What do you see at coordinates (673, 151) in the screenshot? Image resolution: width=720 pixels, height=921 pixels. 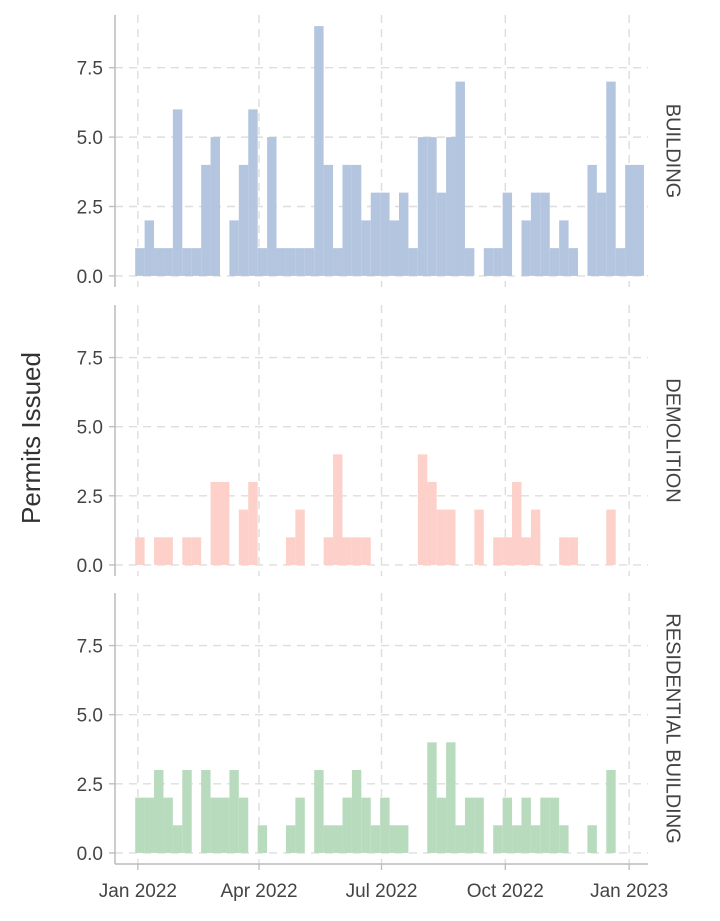 I see `facet-strip-label: BUILDING` at bounding box center [673, 151].